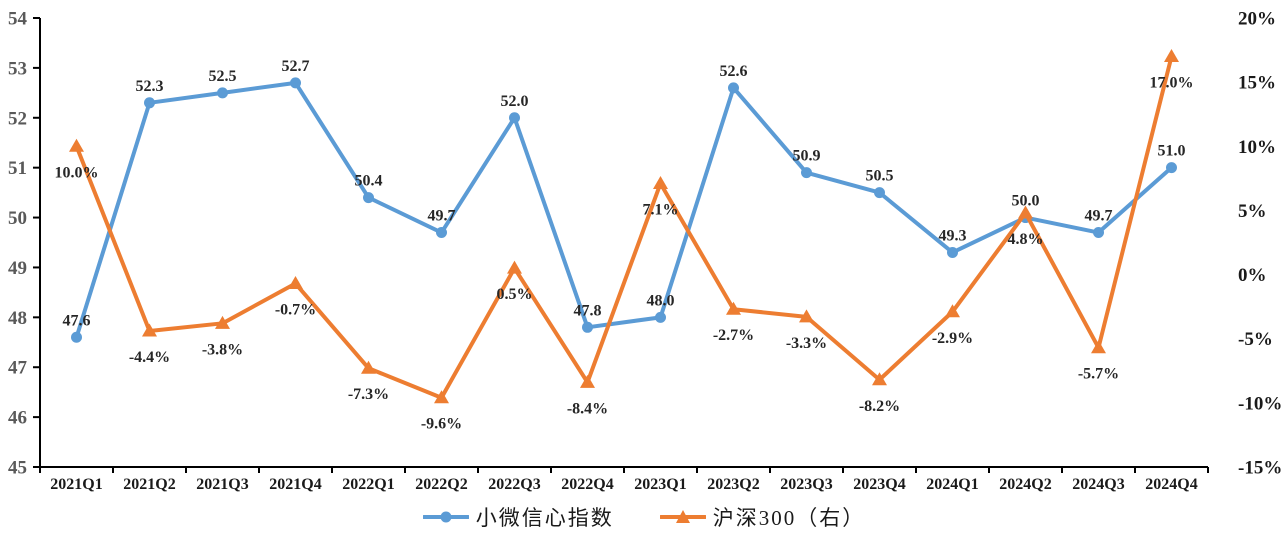 This screenshot has width=1288, height=540. What do you see at coordinates (441, 484) in the screenshot?
I see `x-axis-category-label: 2022Q2` at bounding box center [441, 484].